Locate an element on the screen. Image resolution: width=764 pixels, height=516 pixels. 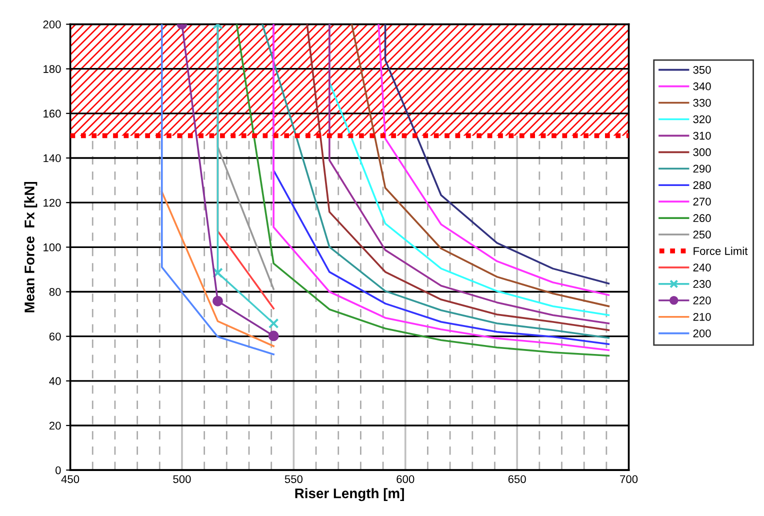
legend-label: 310 is located at coordinates (702, 136).